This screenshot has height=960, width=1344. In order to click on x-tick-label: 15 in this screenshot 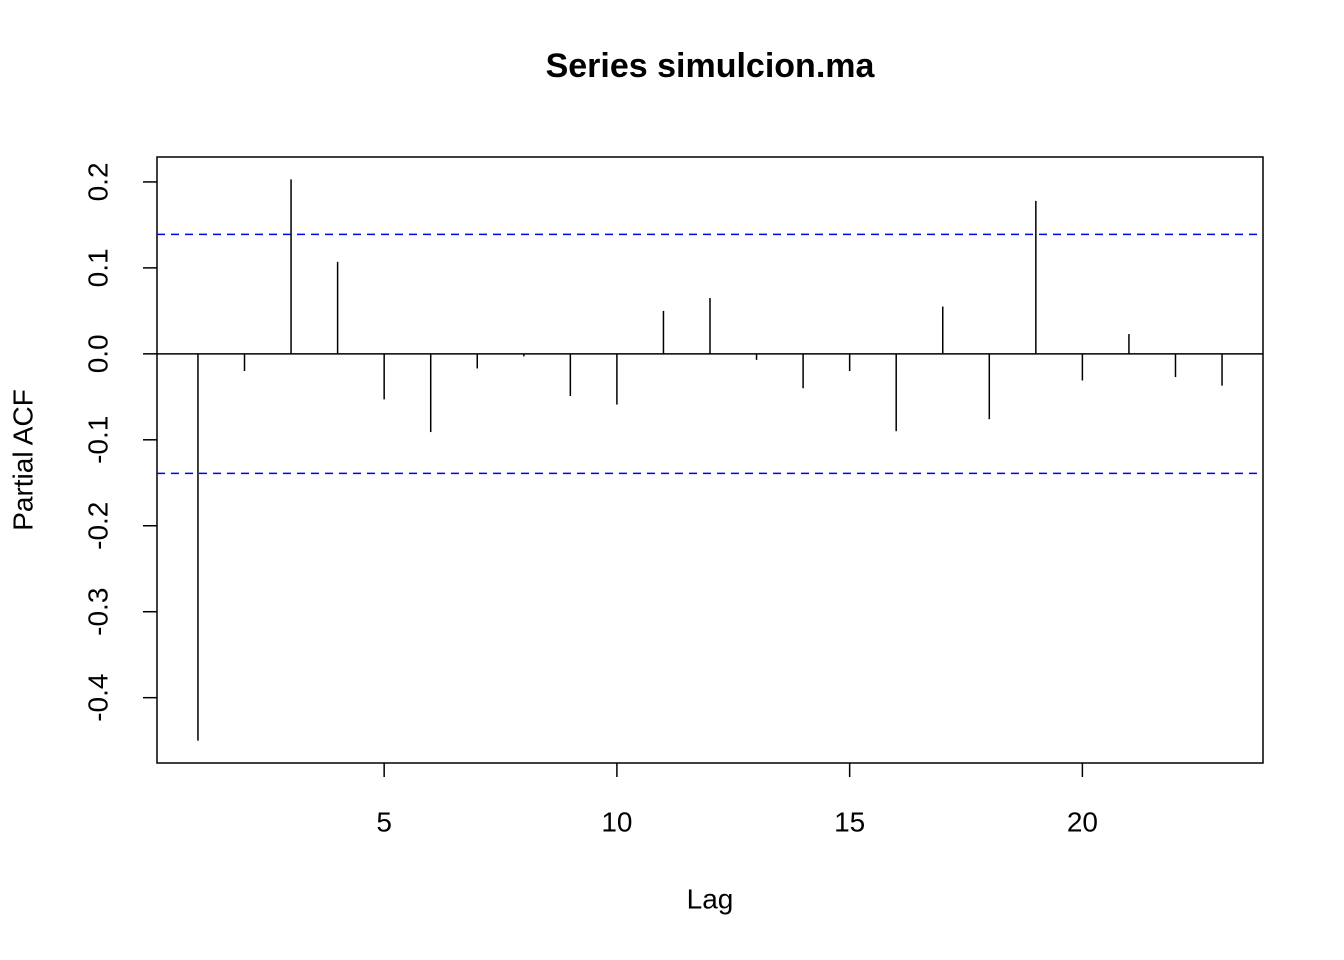, I will do `click(849, 821)`.